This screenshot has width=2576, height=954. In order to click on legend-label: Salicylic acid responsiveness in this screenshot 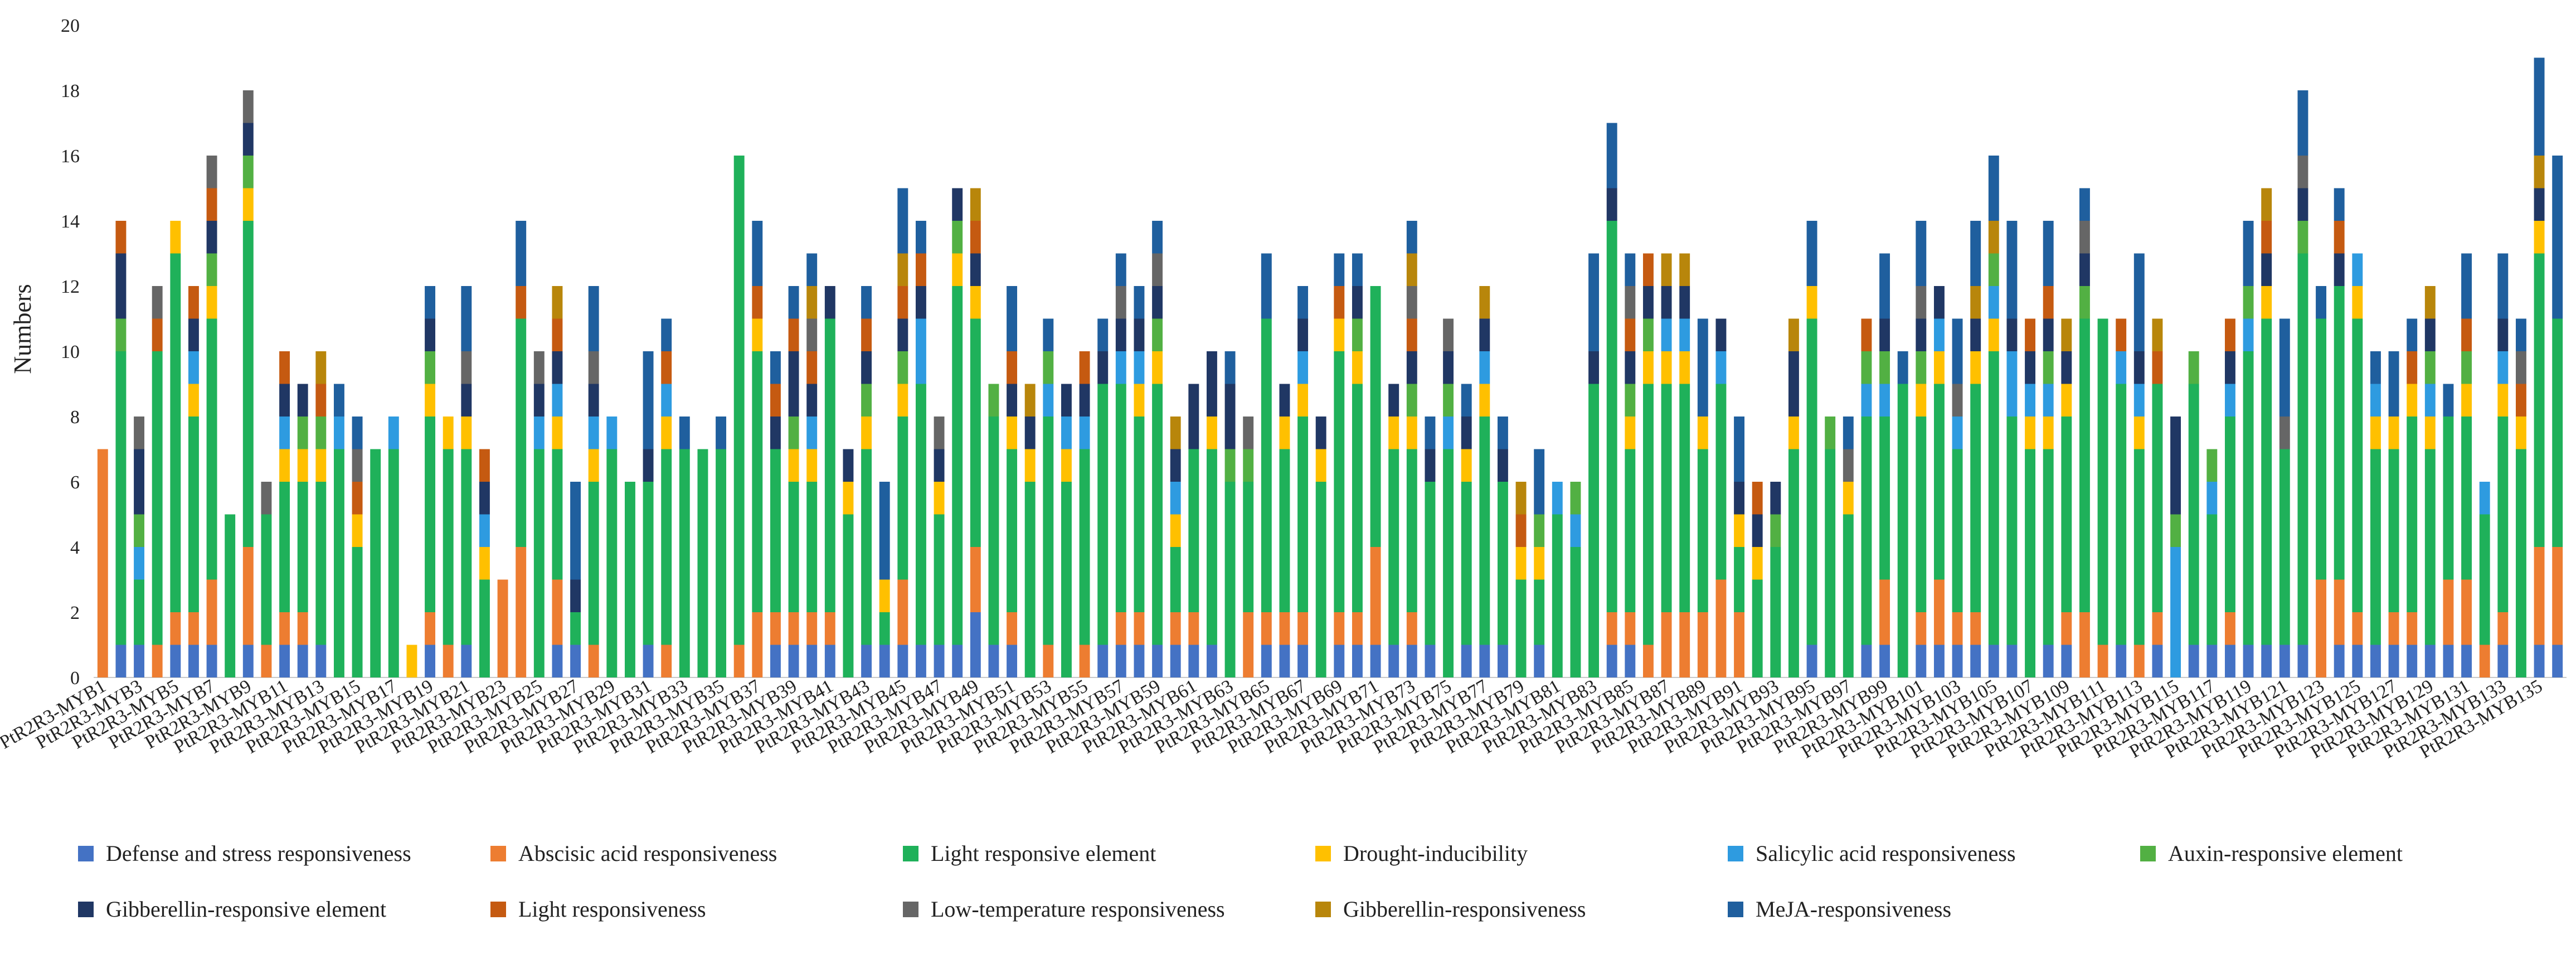, I will do `click(1886, 854)`.